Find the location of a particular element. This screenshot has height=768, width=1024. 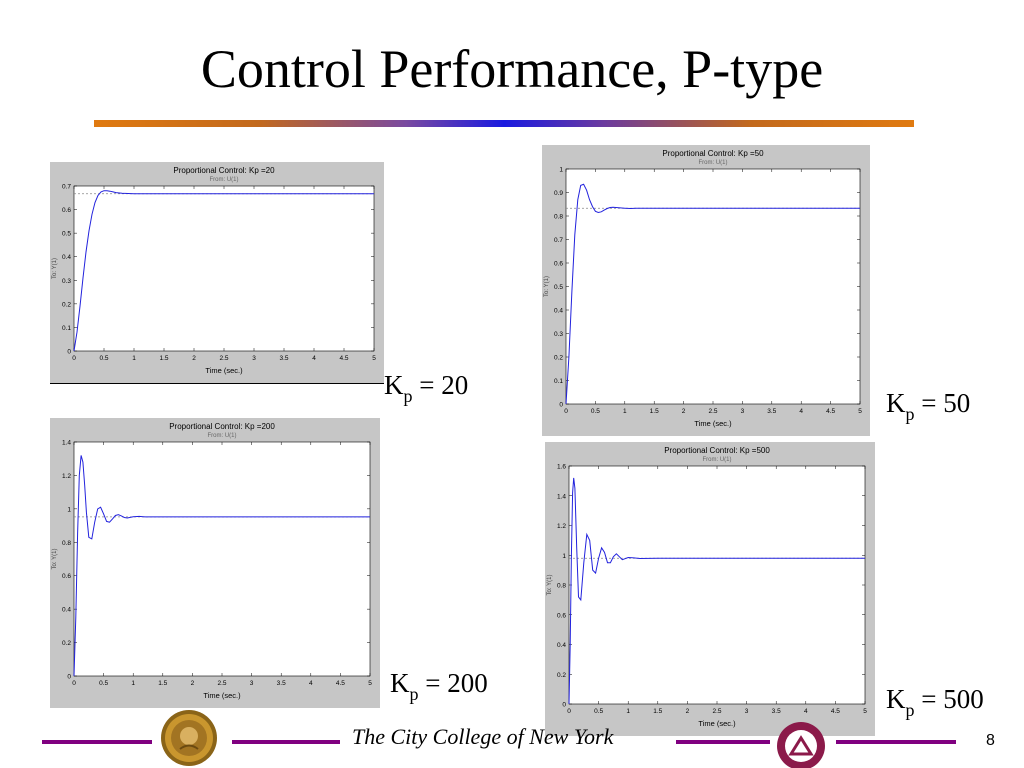

footer-line-right-b is located at coordinates (896, 742).